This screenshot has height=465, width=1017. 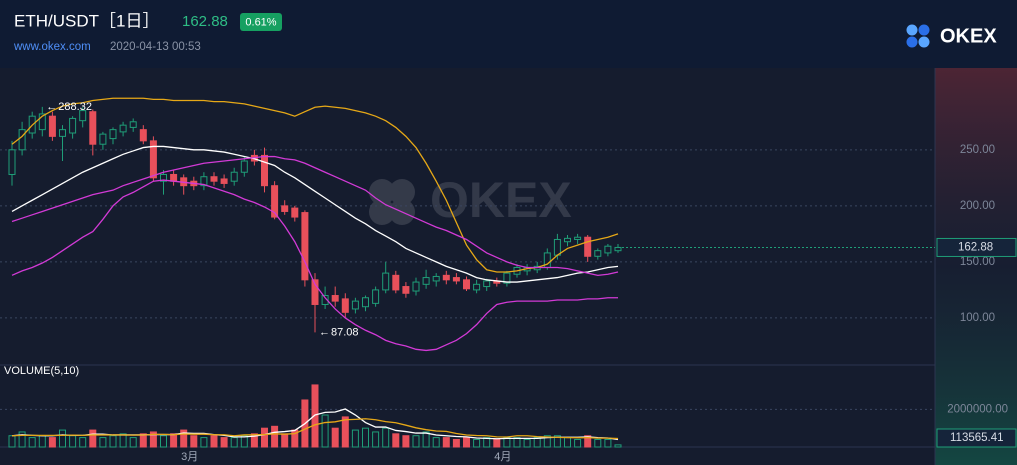 What do you see at coordinates (315, 429) in the screenshot?
I see `volume-ma-line` at bounding box center [315, 429].